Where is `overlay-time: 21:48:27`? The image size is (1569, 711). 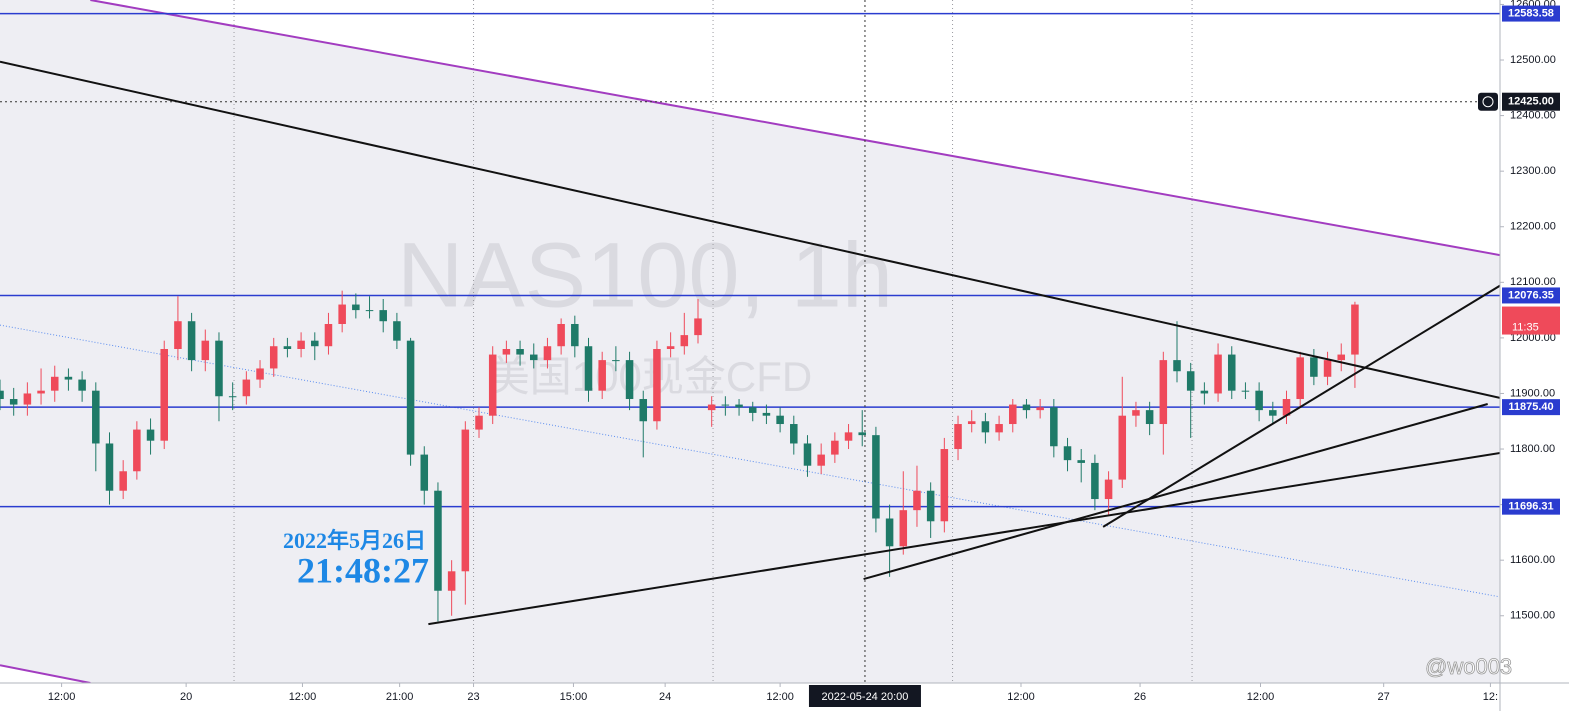 overlay-time: 21:48:27 is located at coordinates (363, 570).